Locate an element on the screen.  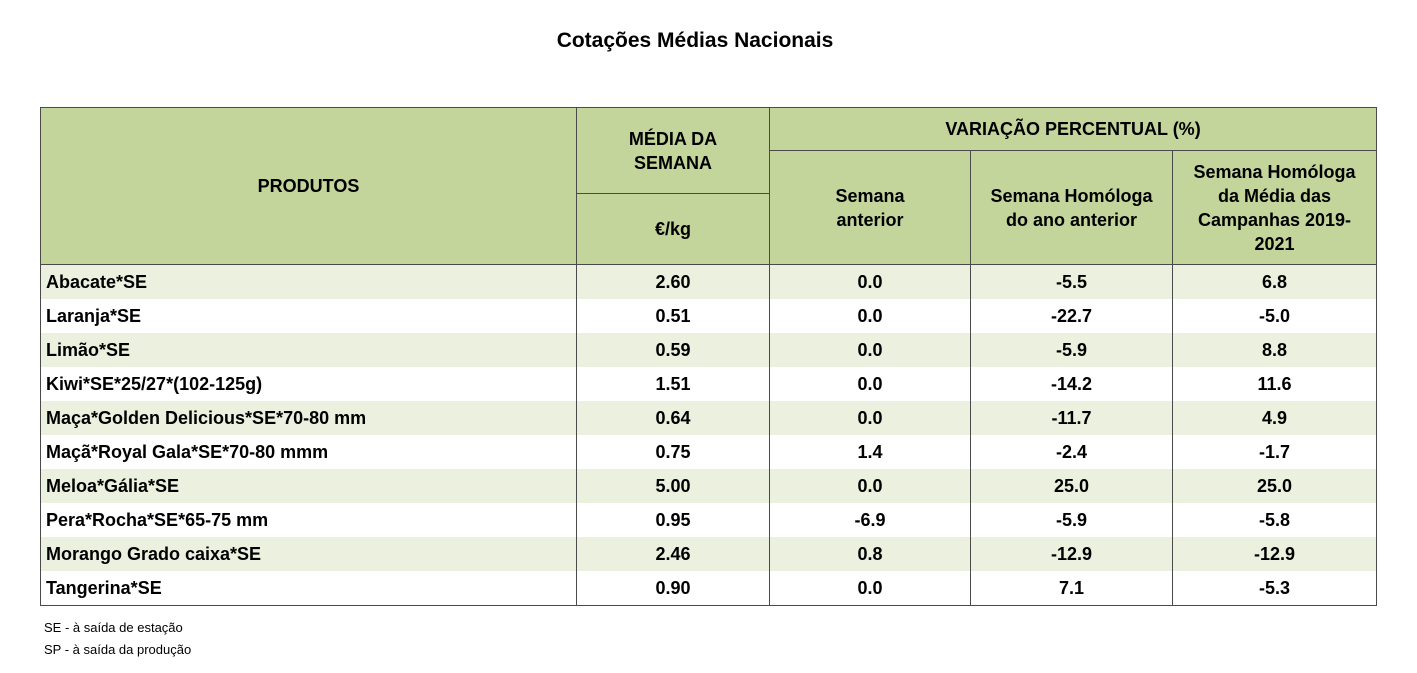
cell-produto: Morango Grado caixa*SE is located at coordinates (308, 554).